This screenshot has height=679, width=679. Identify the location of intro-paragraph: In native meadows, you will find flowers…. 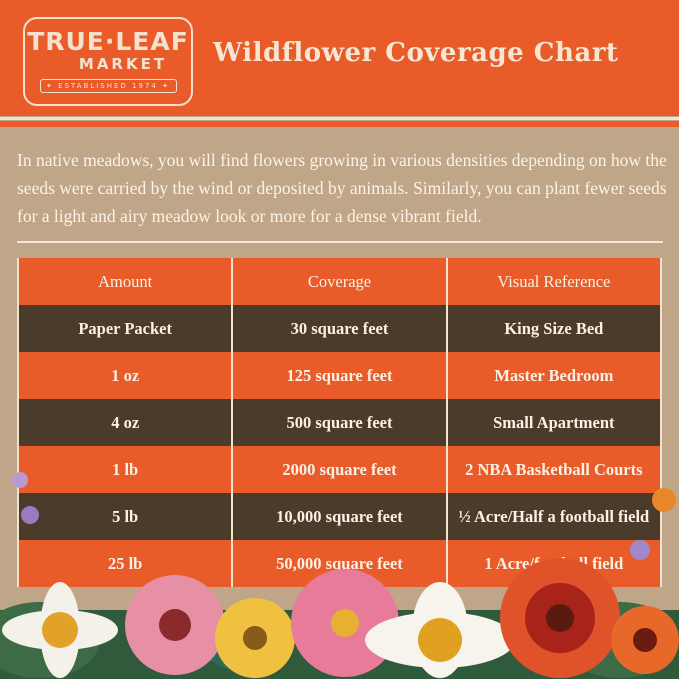
(342, 188).